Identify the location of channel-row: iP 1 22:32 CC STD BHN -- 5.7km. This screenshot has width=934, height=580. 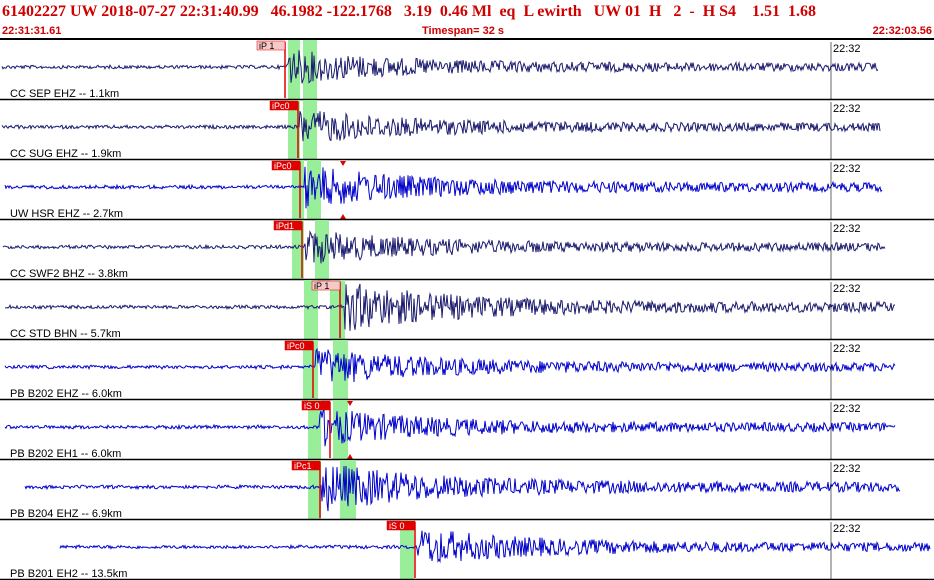
(467, 310).